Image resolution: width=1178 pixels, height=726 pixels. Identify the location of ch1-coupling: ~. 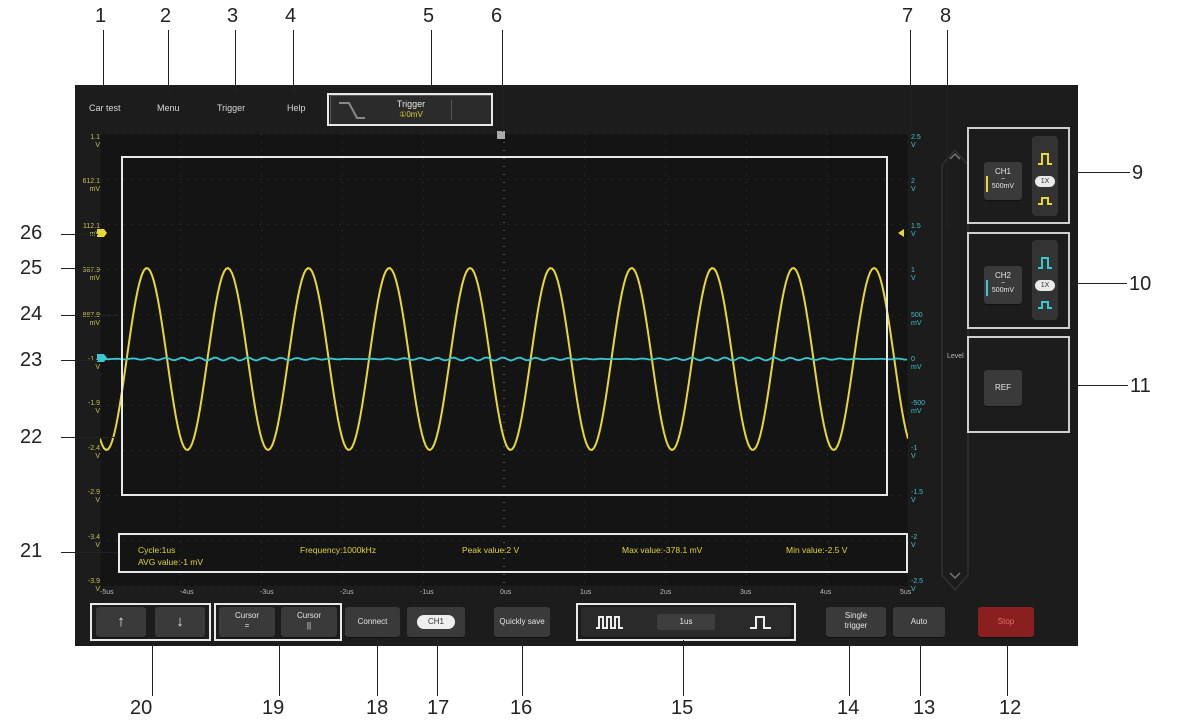
(1003, 179).